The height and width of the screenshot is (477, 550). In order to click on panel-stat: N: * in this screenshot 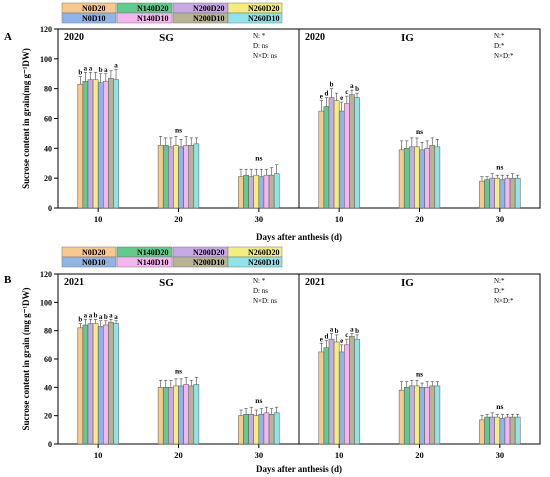, I will do `click(259, 36)`.